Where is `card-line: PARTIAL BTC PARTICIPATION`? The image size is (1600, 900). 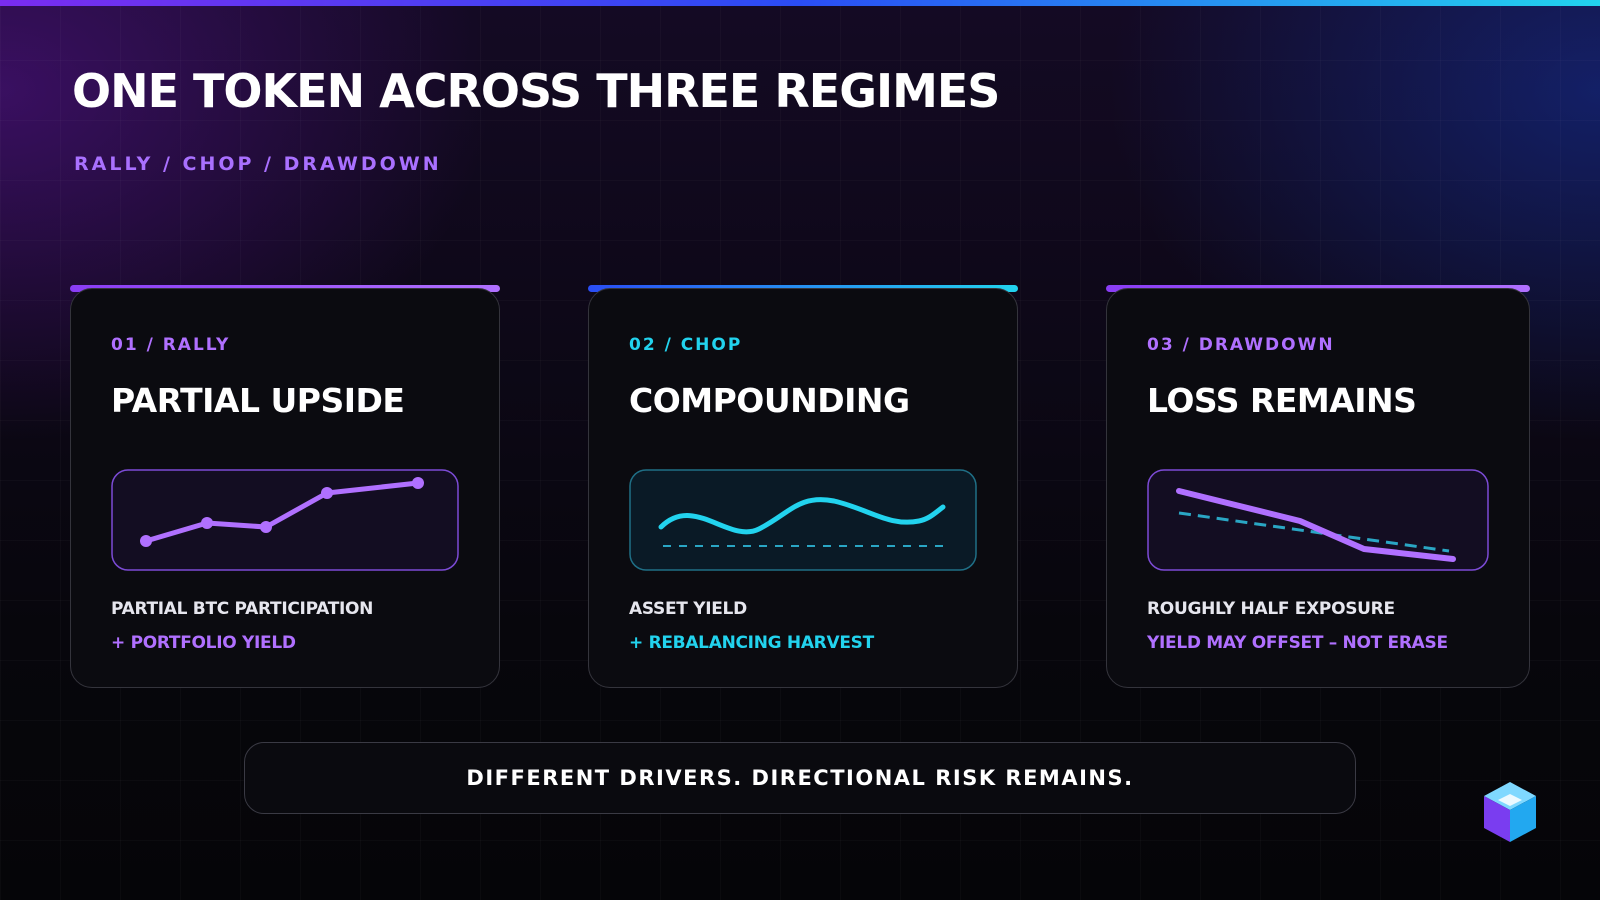
card-line: PARTIAL BTC PARTICIPATION is located at coordinates (242, 609).